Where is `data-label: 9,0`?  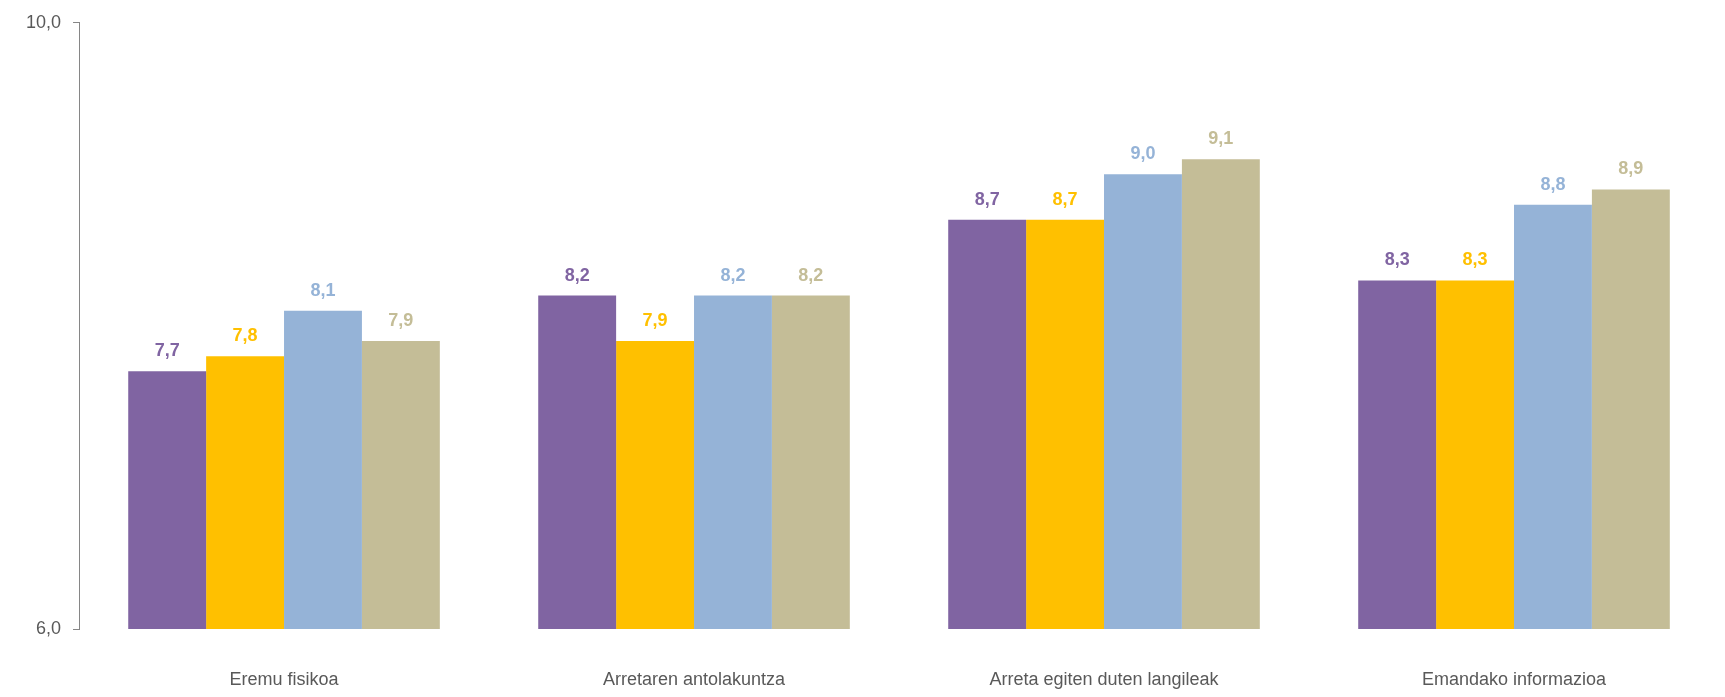
data-label: 9,0 is located at coordinates (1143, 153).